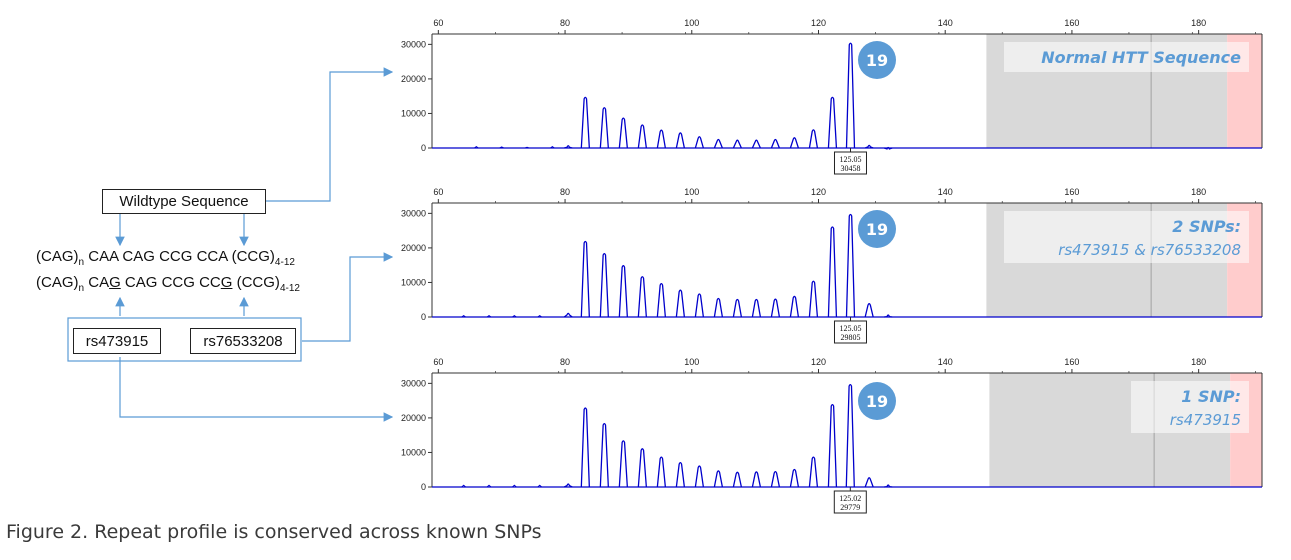 The image size is (1291, 560). I want to click on wildtype-label: Wildtype Sequence, so click(184, 201).